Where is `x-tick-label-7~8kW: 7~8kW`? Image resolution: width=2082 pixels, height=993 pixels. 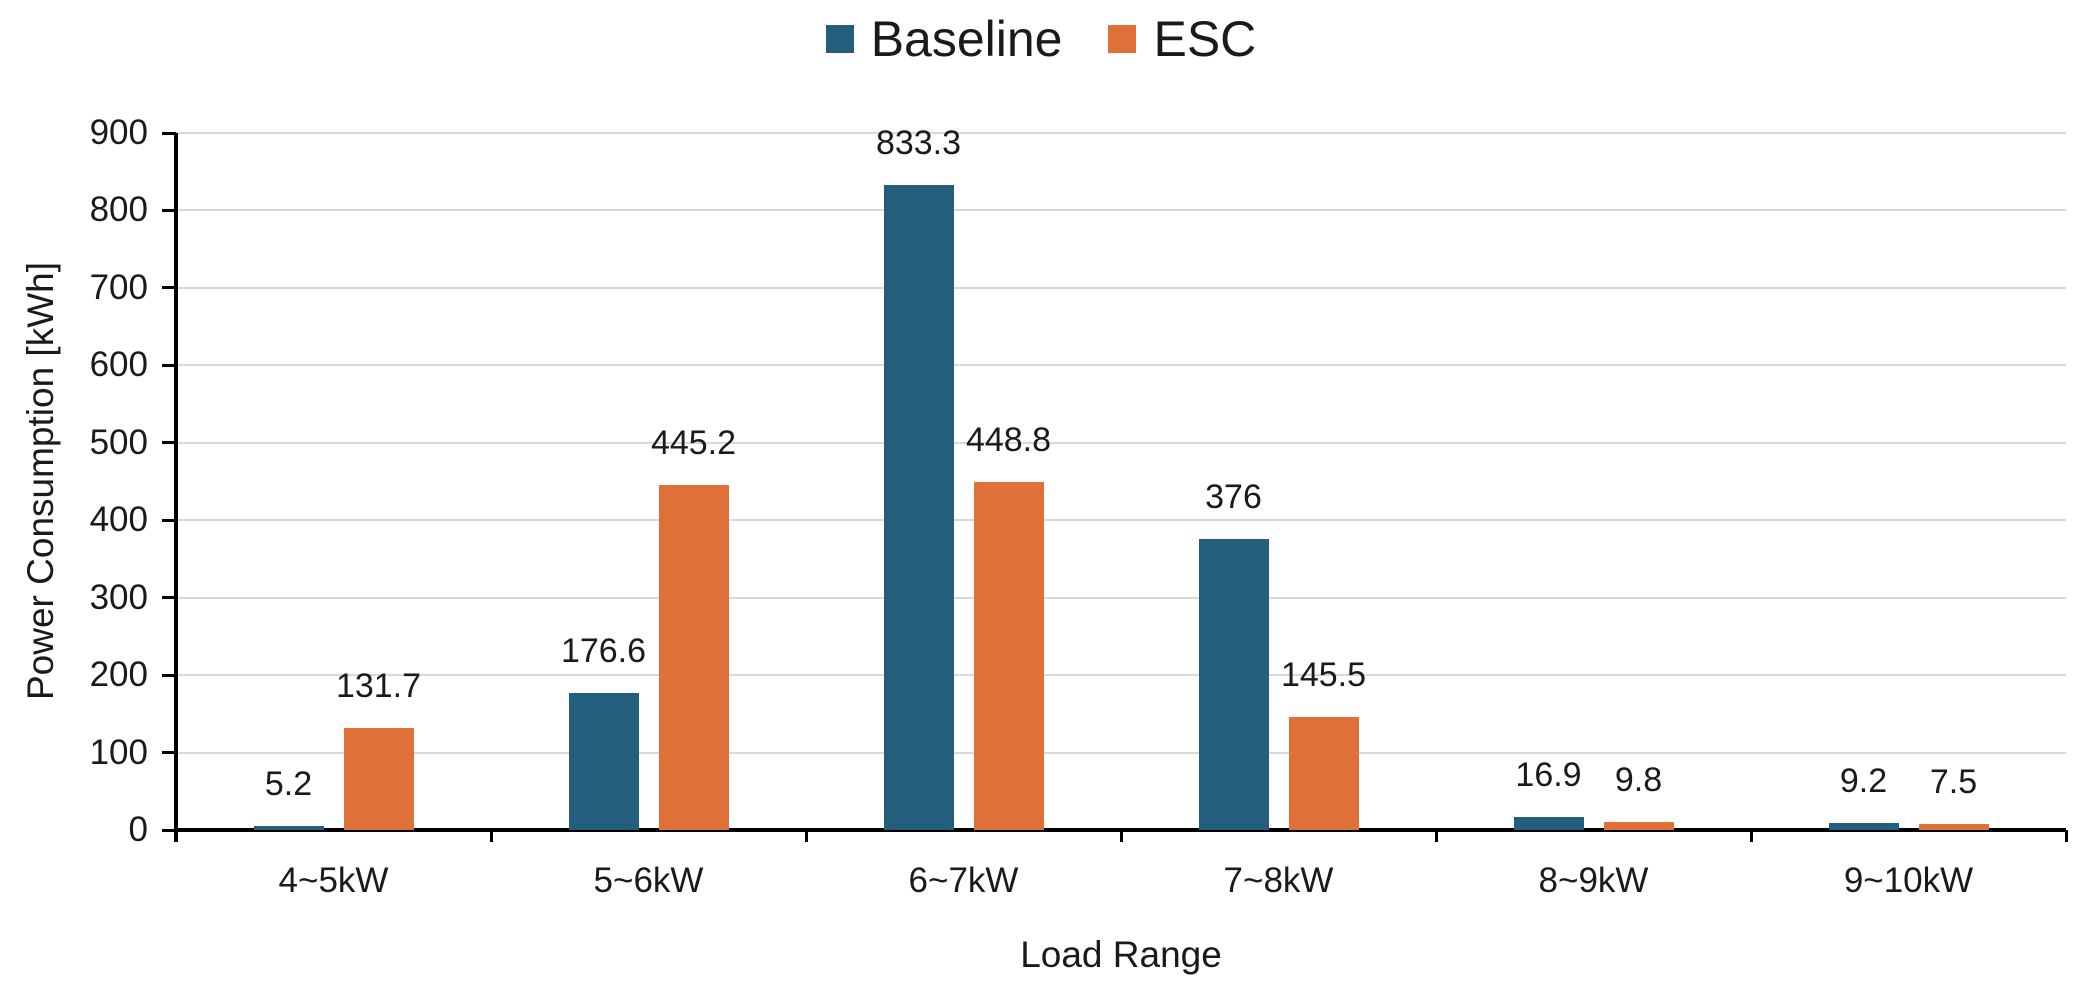 x-tick-label-7~8kW: 7~8kW is located at coordinates (1278, 880).